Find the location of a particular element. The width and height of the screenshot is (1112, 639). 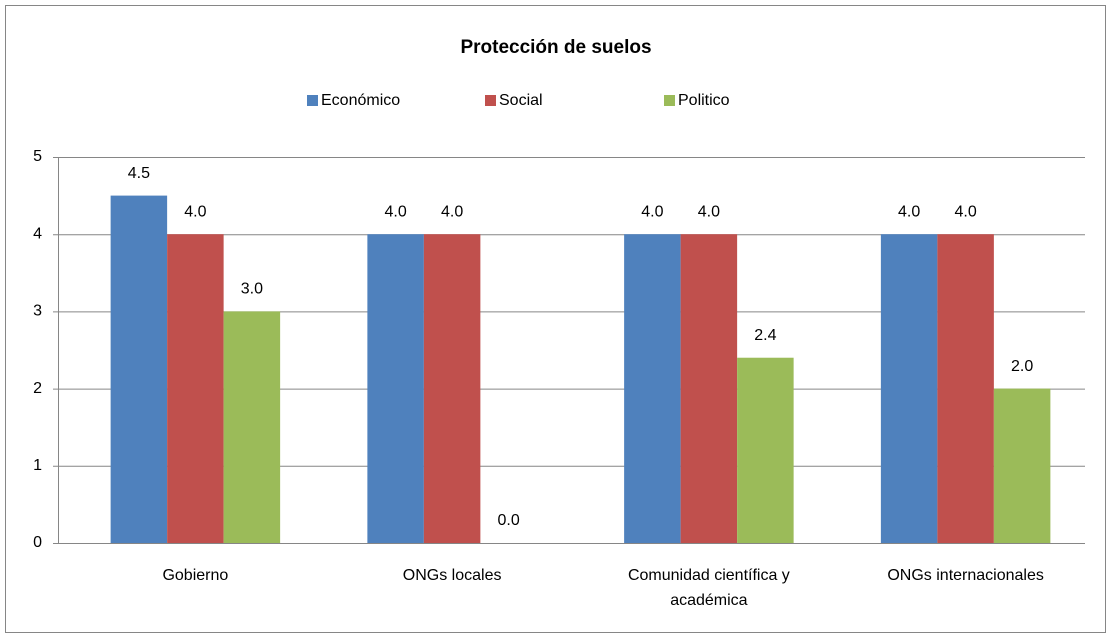

value-label: 2.0 is located at coordinates (1022, 366).